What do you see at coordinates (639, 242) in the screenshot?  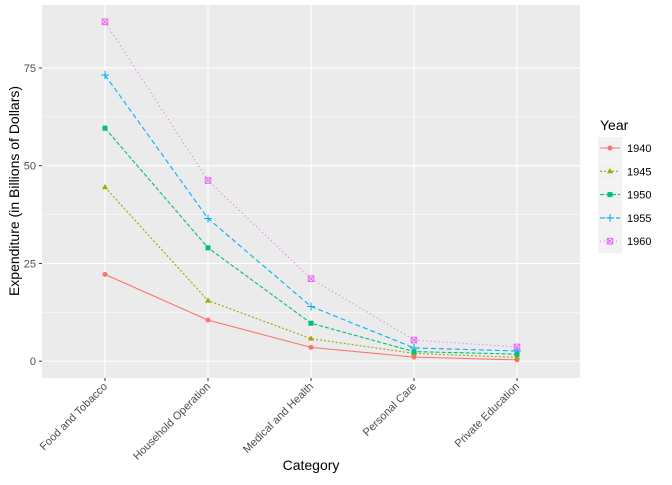 I see `legend-label: 1960` at bounding box center [639, 242].